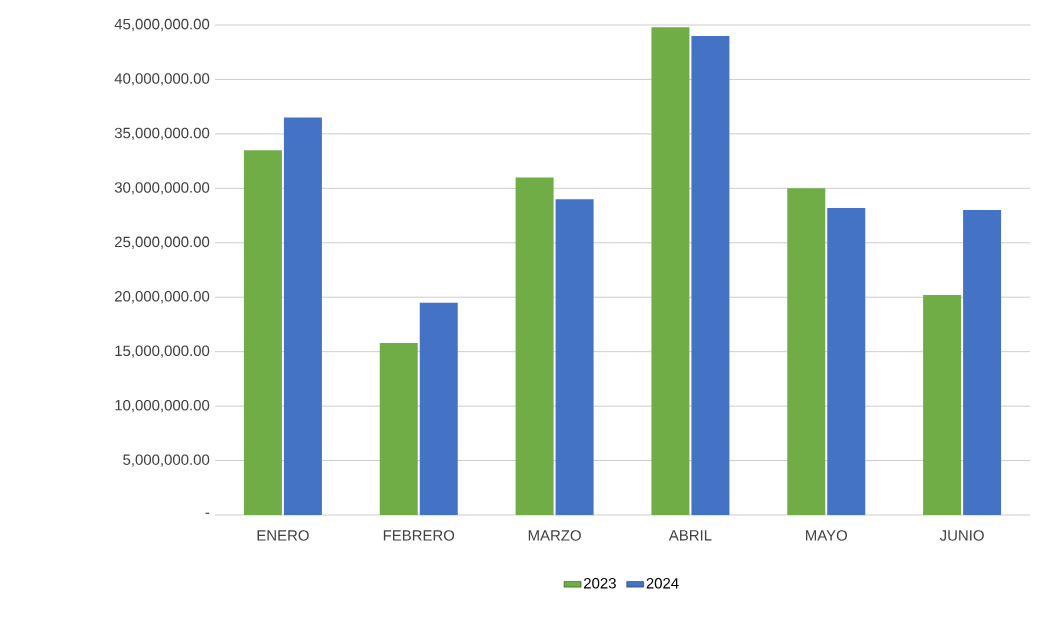  I want to click on y-tick-label: 40,000,000.00, so click(162, 79).